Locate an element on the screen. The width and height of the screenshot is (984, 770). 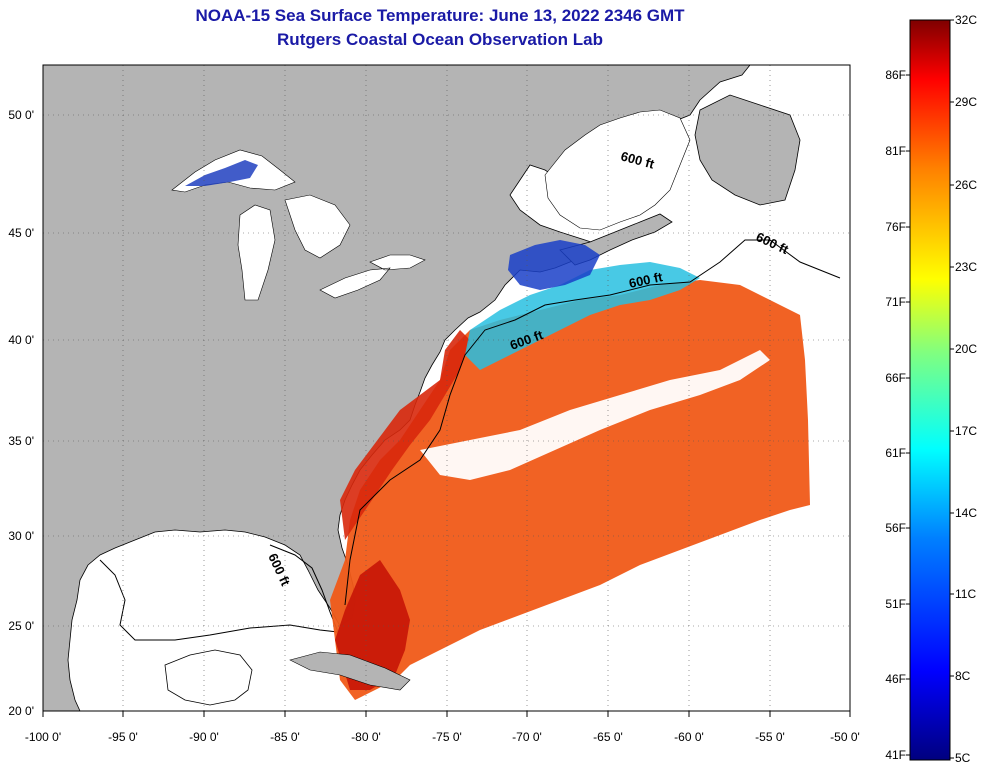
lat-label: 45 0' is located at coordinates (21, 233).